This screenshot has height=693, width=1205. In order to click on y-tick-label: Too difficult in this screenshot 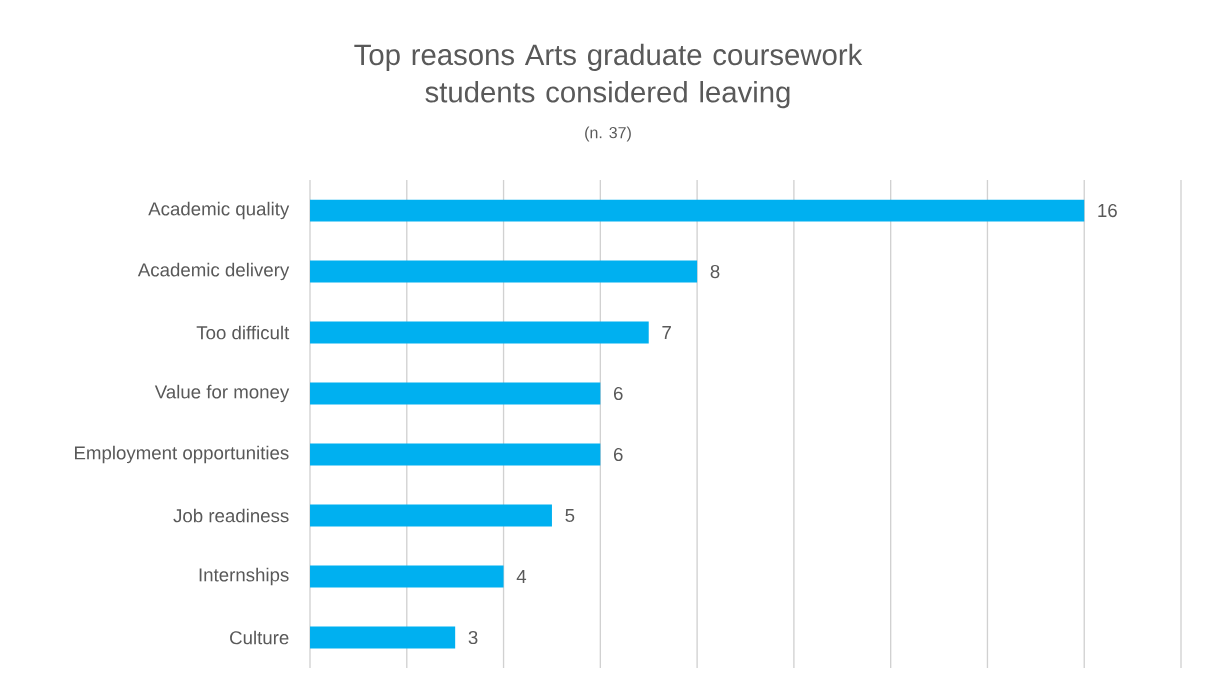, I will do `click(243, 332)`.